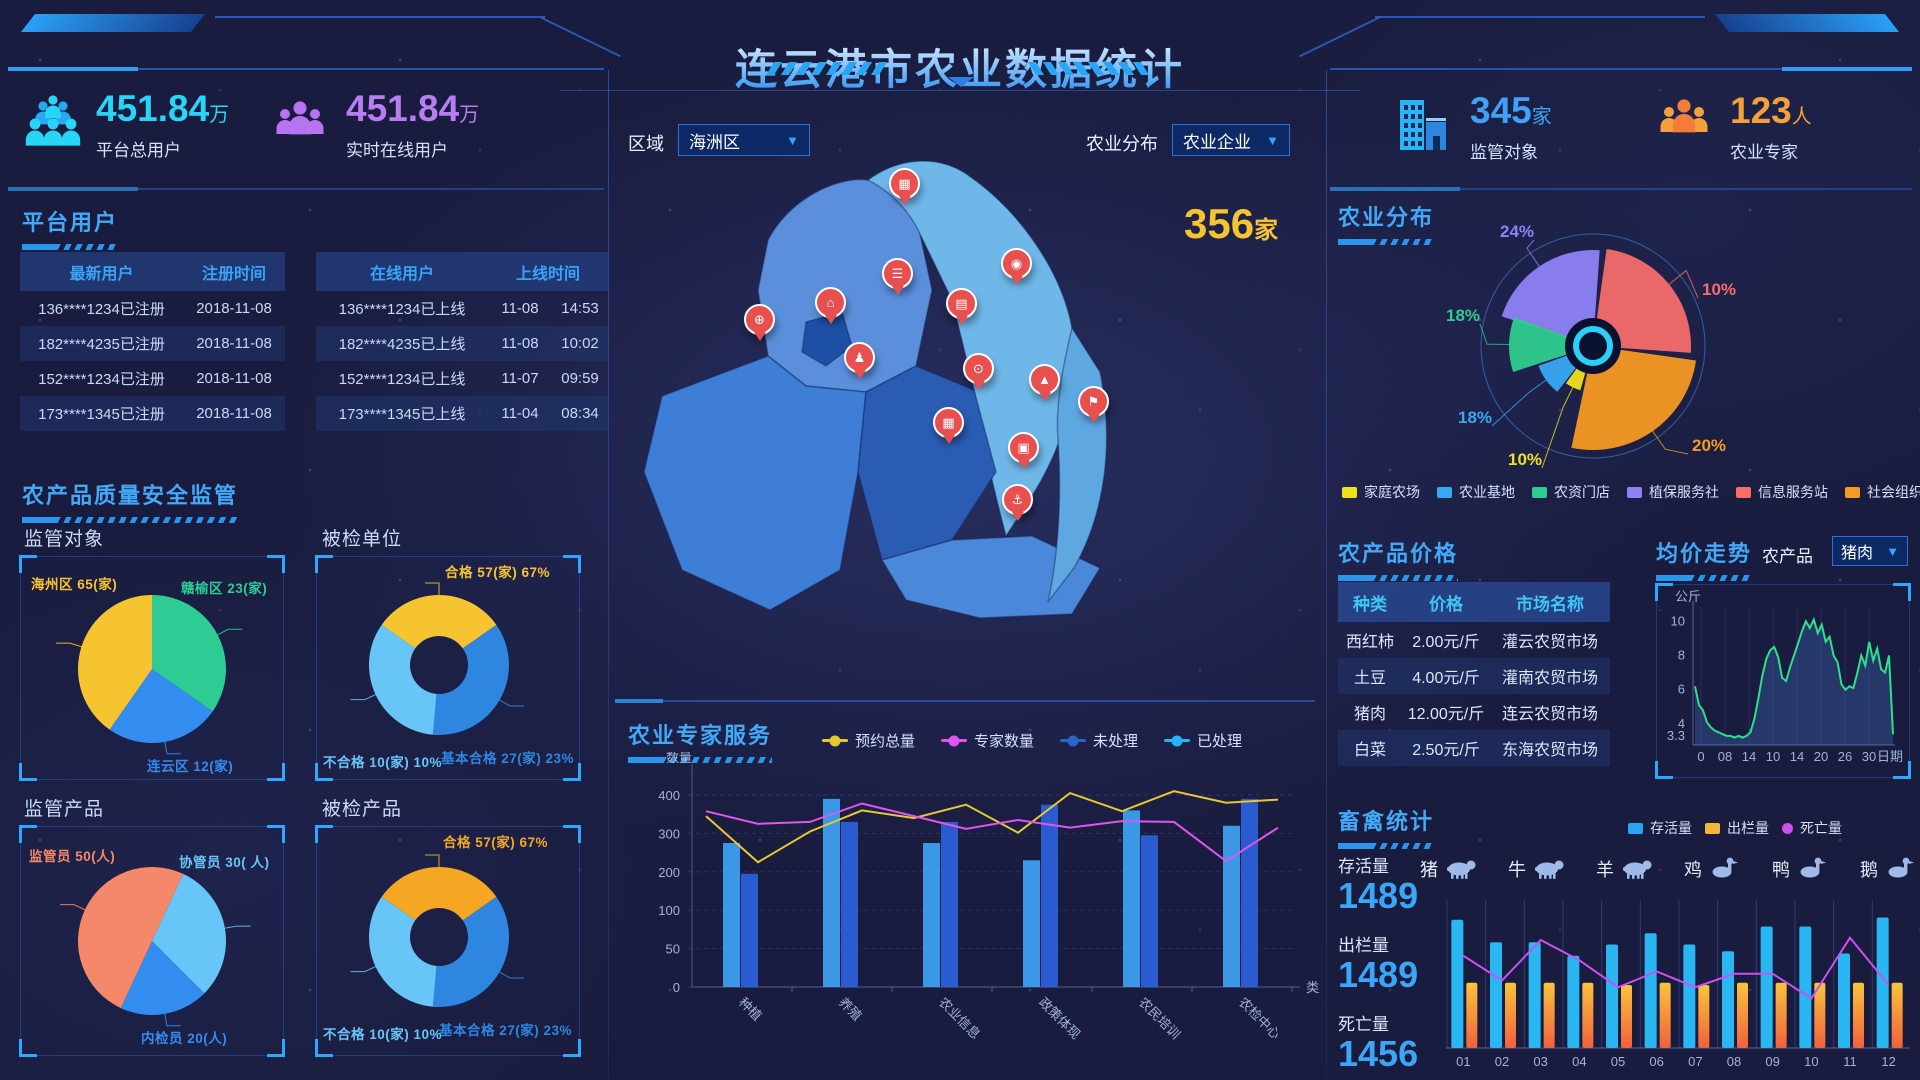 This screenshot has height=1080, width=1920. What do you see at coordinates (114, 662) in the screenshot?
I see `pie-slice-海州区` at bounding box center [114, 662].